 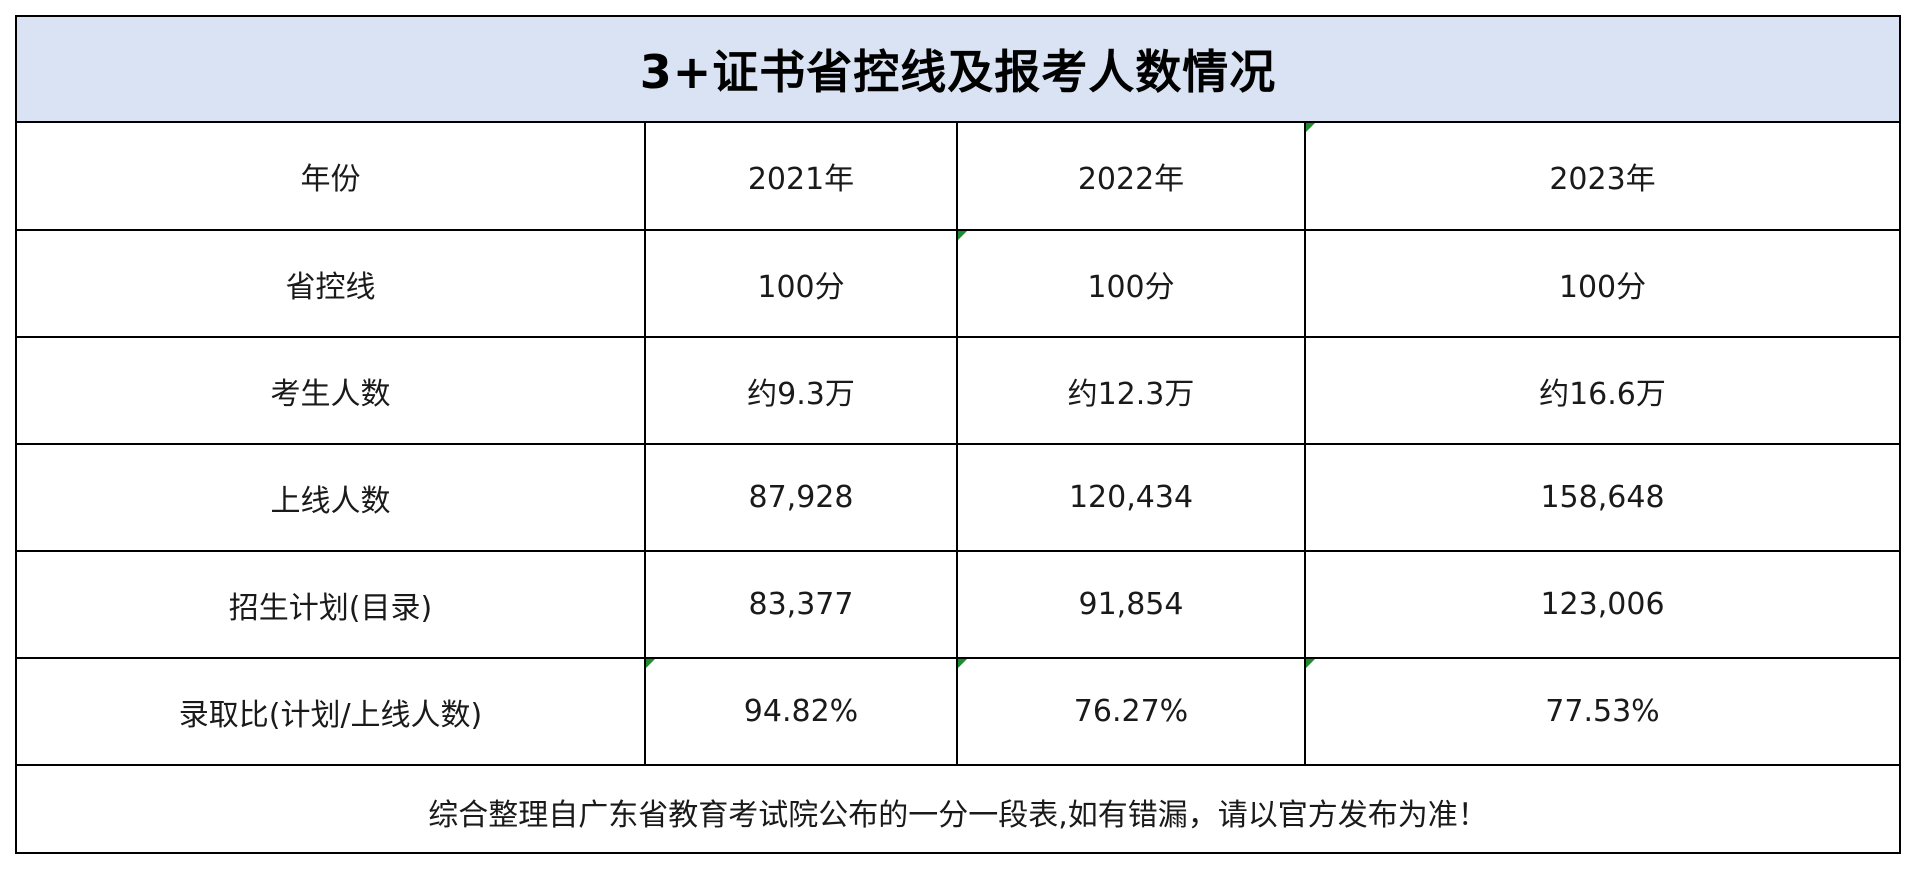 I want to click on table-title: 3+证书省控线及报考人数情况, so click(x=958, y=70).